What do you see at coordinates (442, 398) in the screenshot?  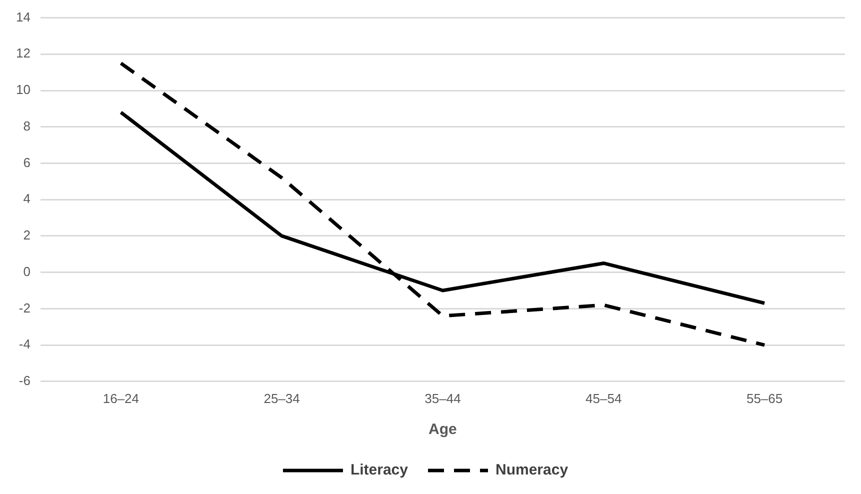 I see `x-tick-label: 35–44` at bounding box center [442, 398].